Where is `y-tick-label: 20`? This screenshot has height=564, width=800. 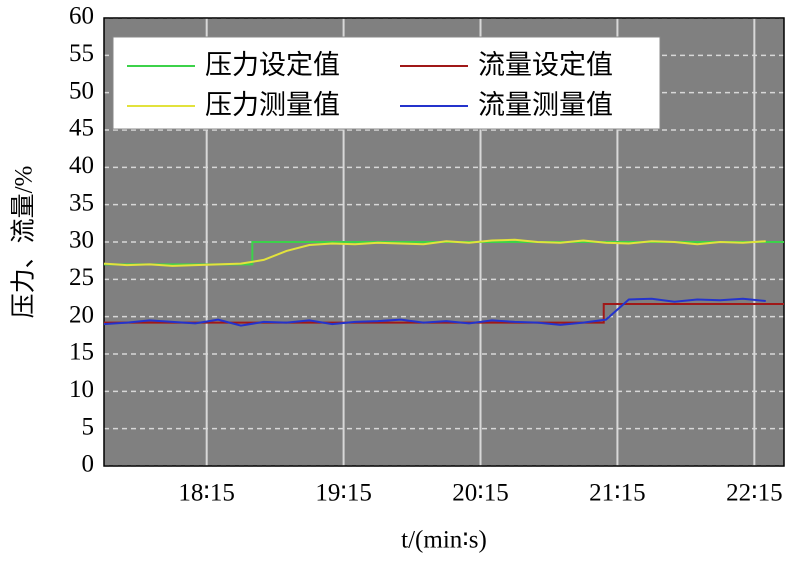 y-tick-label: 20 is located at coordinates (81, 314).